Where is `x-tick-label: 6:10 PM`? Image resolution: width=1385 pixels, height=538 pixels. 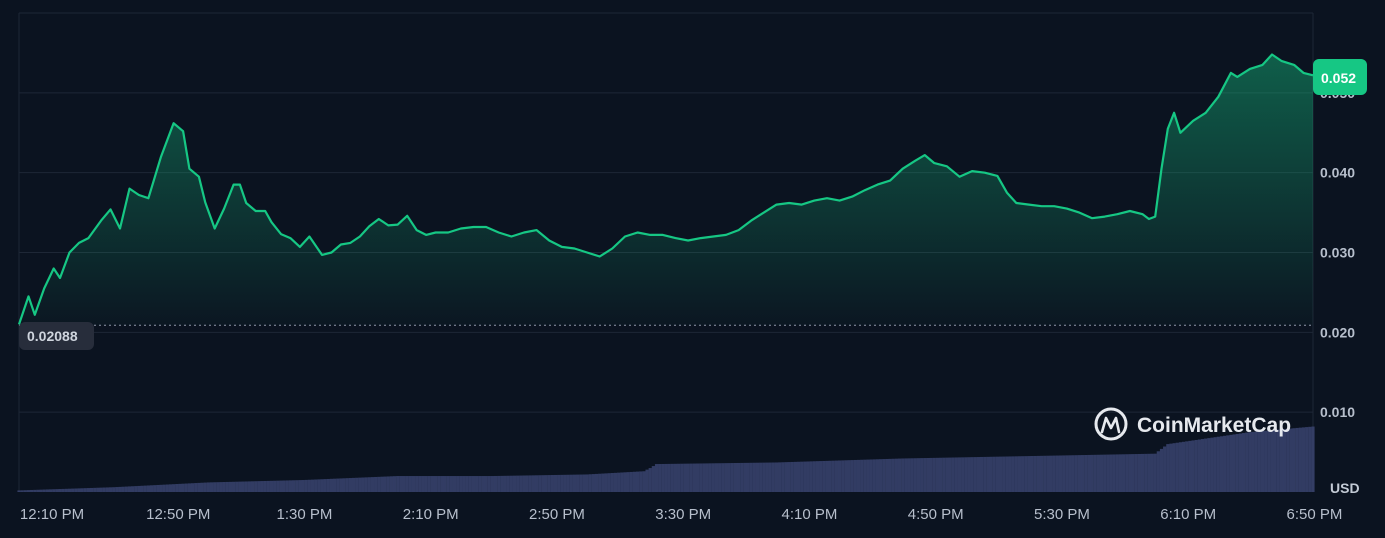
x-tick-label: 6:10 PM is located at coordinates (1188, 514).